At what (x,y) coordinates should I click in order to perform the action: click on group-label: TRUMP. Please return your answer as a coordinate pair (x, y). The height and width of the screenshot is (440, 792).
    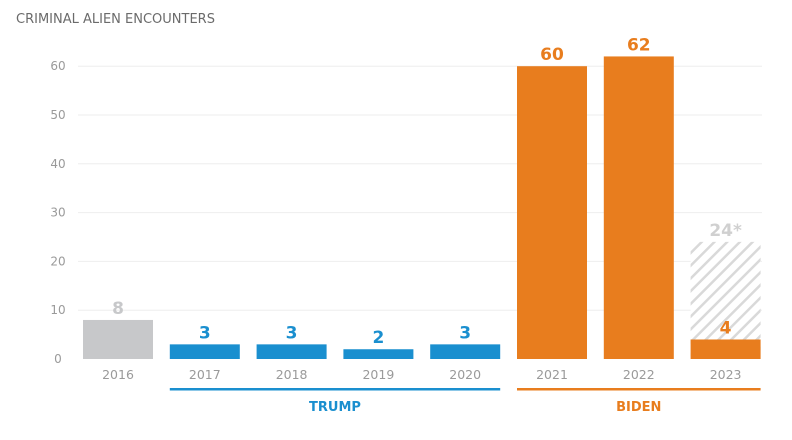
    Looking at the image, I should click on (335, 407).